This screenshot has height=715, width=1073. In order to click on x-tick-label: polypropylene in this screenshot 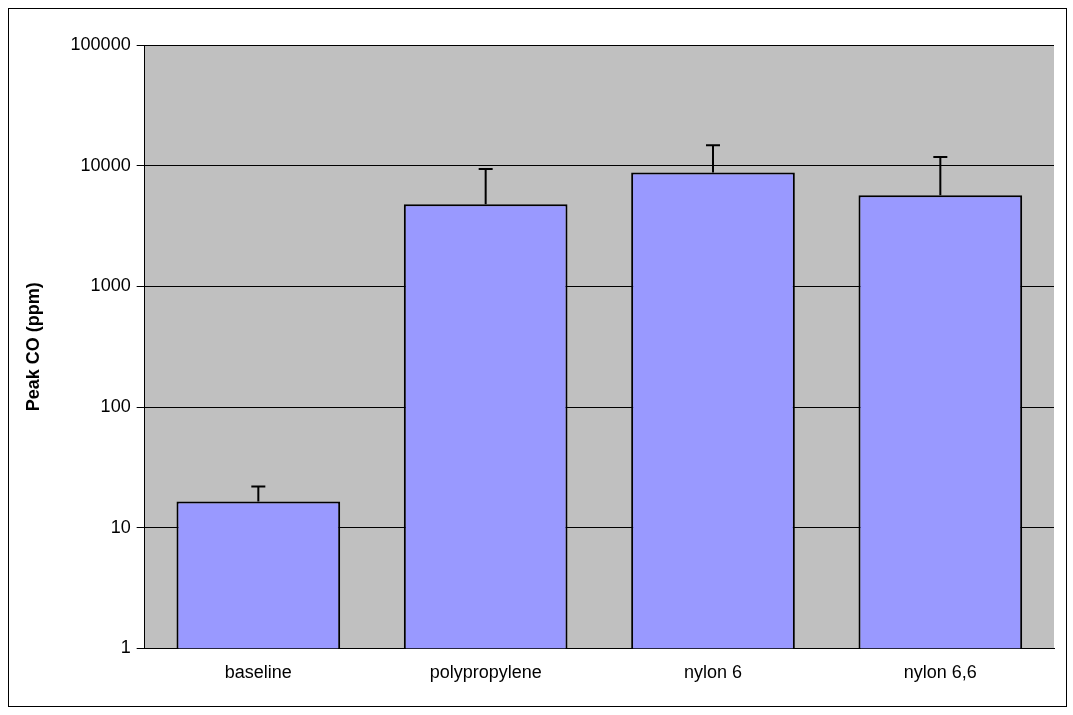, I will do `click(485, 672)`.